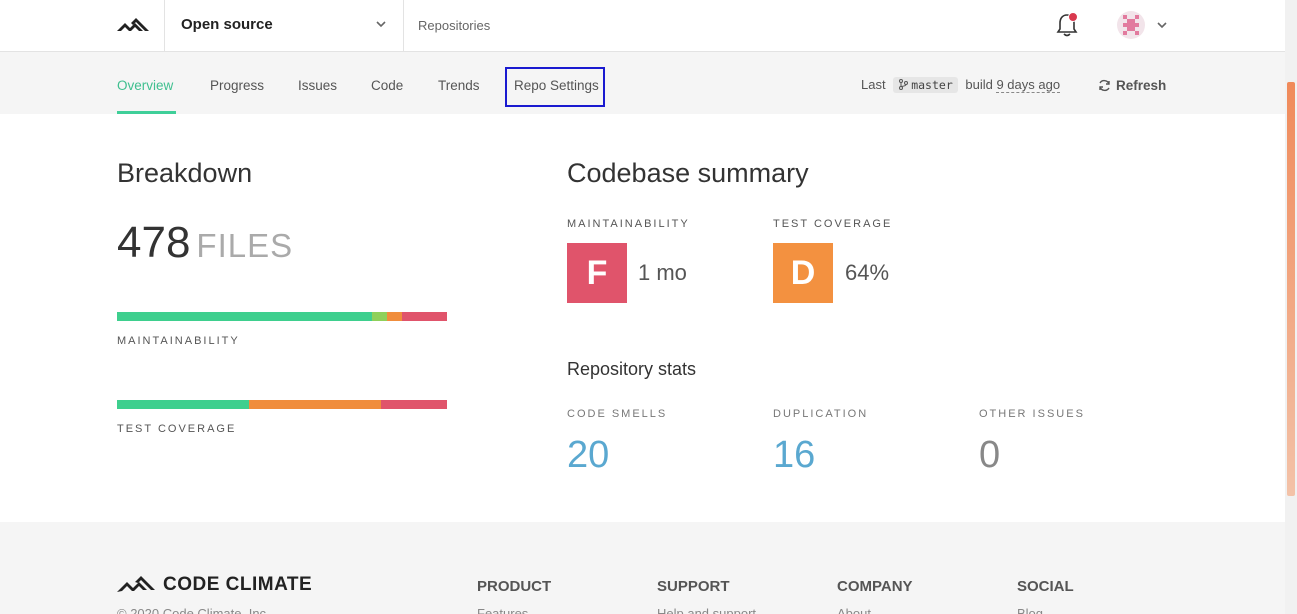 The width and height of the screenshot is (1297, 614). I want to click on footer-brand: CODE CLIMATE, so click(214, 585).